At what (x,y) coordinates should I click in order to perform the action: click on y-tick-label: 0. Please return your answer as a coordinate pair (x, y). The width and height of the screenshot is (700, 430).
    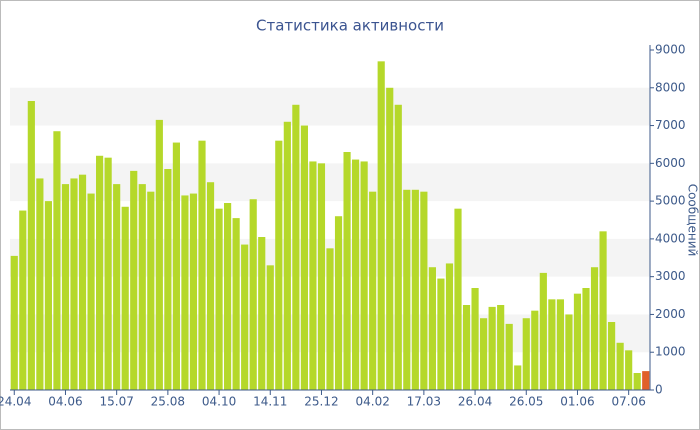
    Looking at the image, I should click on (659, 390).